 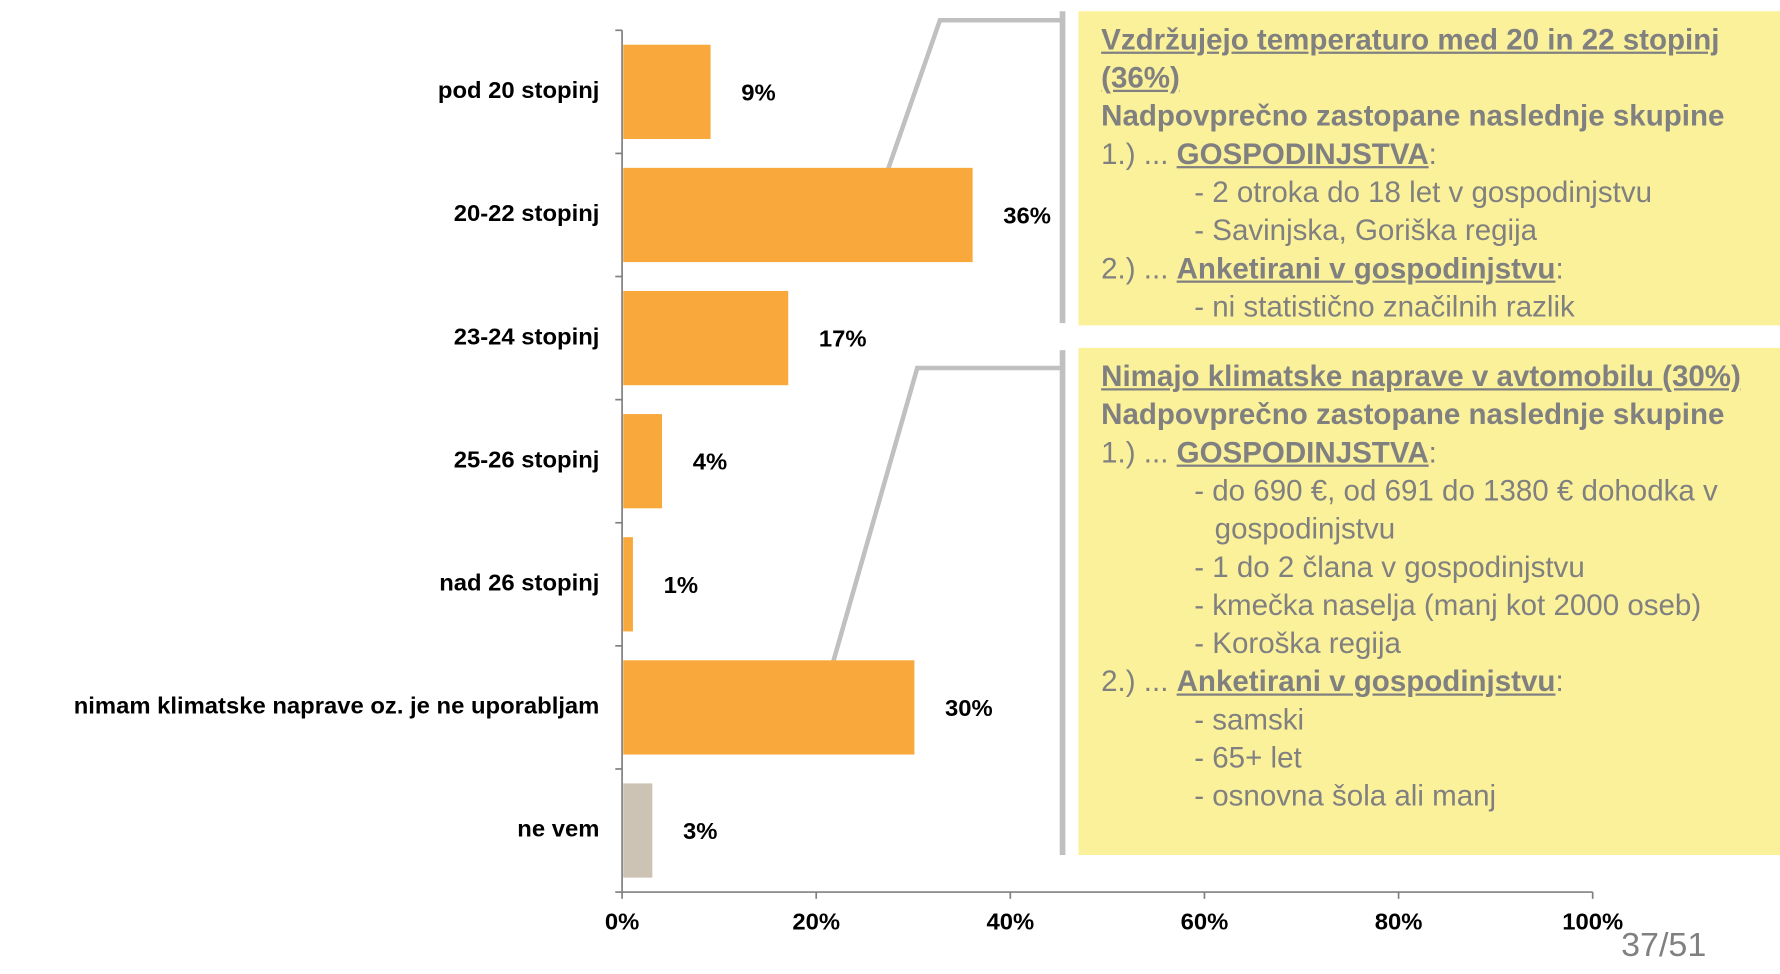 What do you see at coordinates (519, 584) in the screenshot?
I see `category-label: nad 26 stopinj` at bounding box center [519, 584].